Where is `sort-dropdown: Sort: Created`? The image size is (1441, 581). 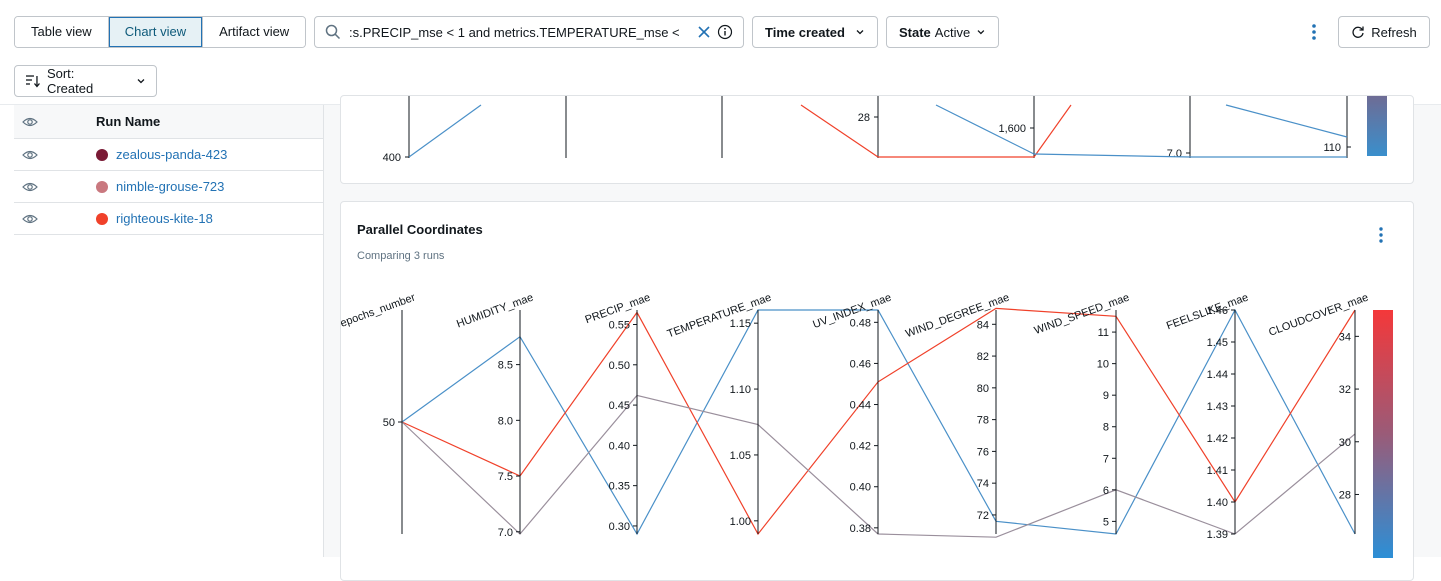
sort-dropdown: Sort: Created is located at coordinates (85, 81).